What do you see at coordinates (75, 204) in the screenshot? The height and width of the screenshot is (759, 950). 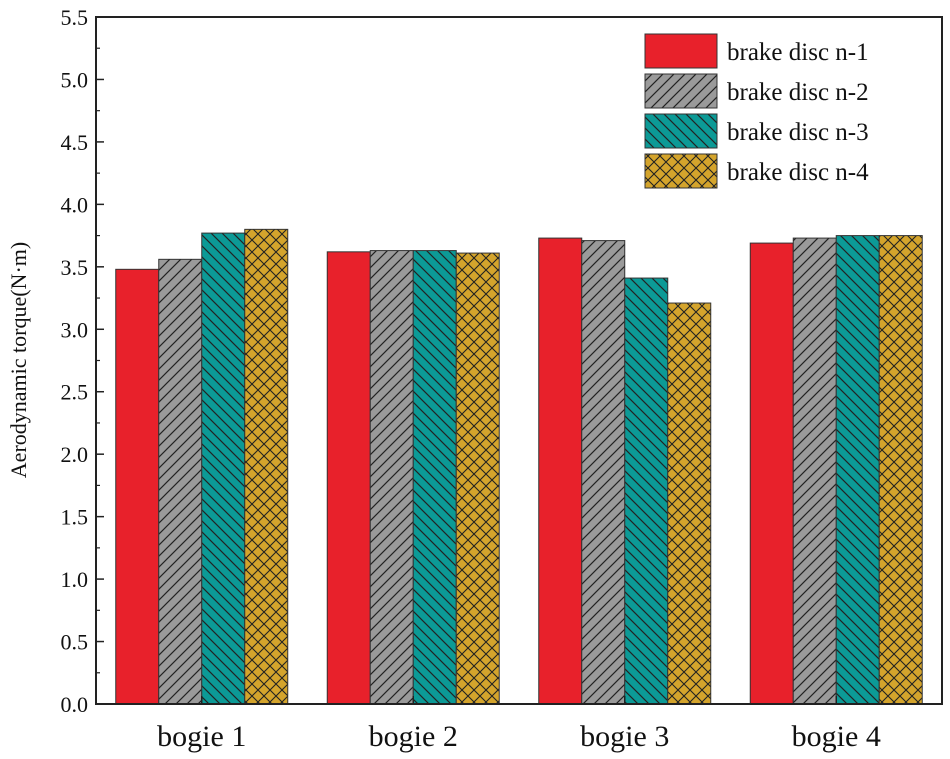 I see `y-tick-label: 4.0` at bounding box center [75, 204].